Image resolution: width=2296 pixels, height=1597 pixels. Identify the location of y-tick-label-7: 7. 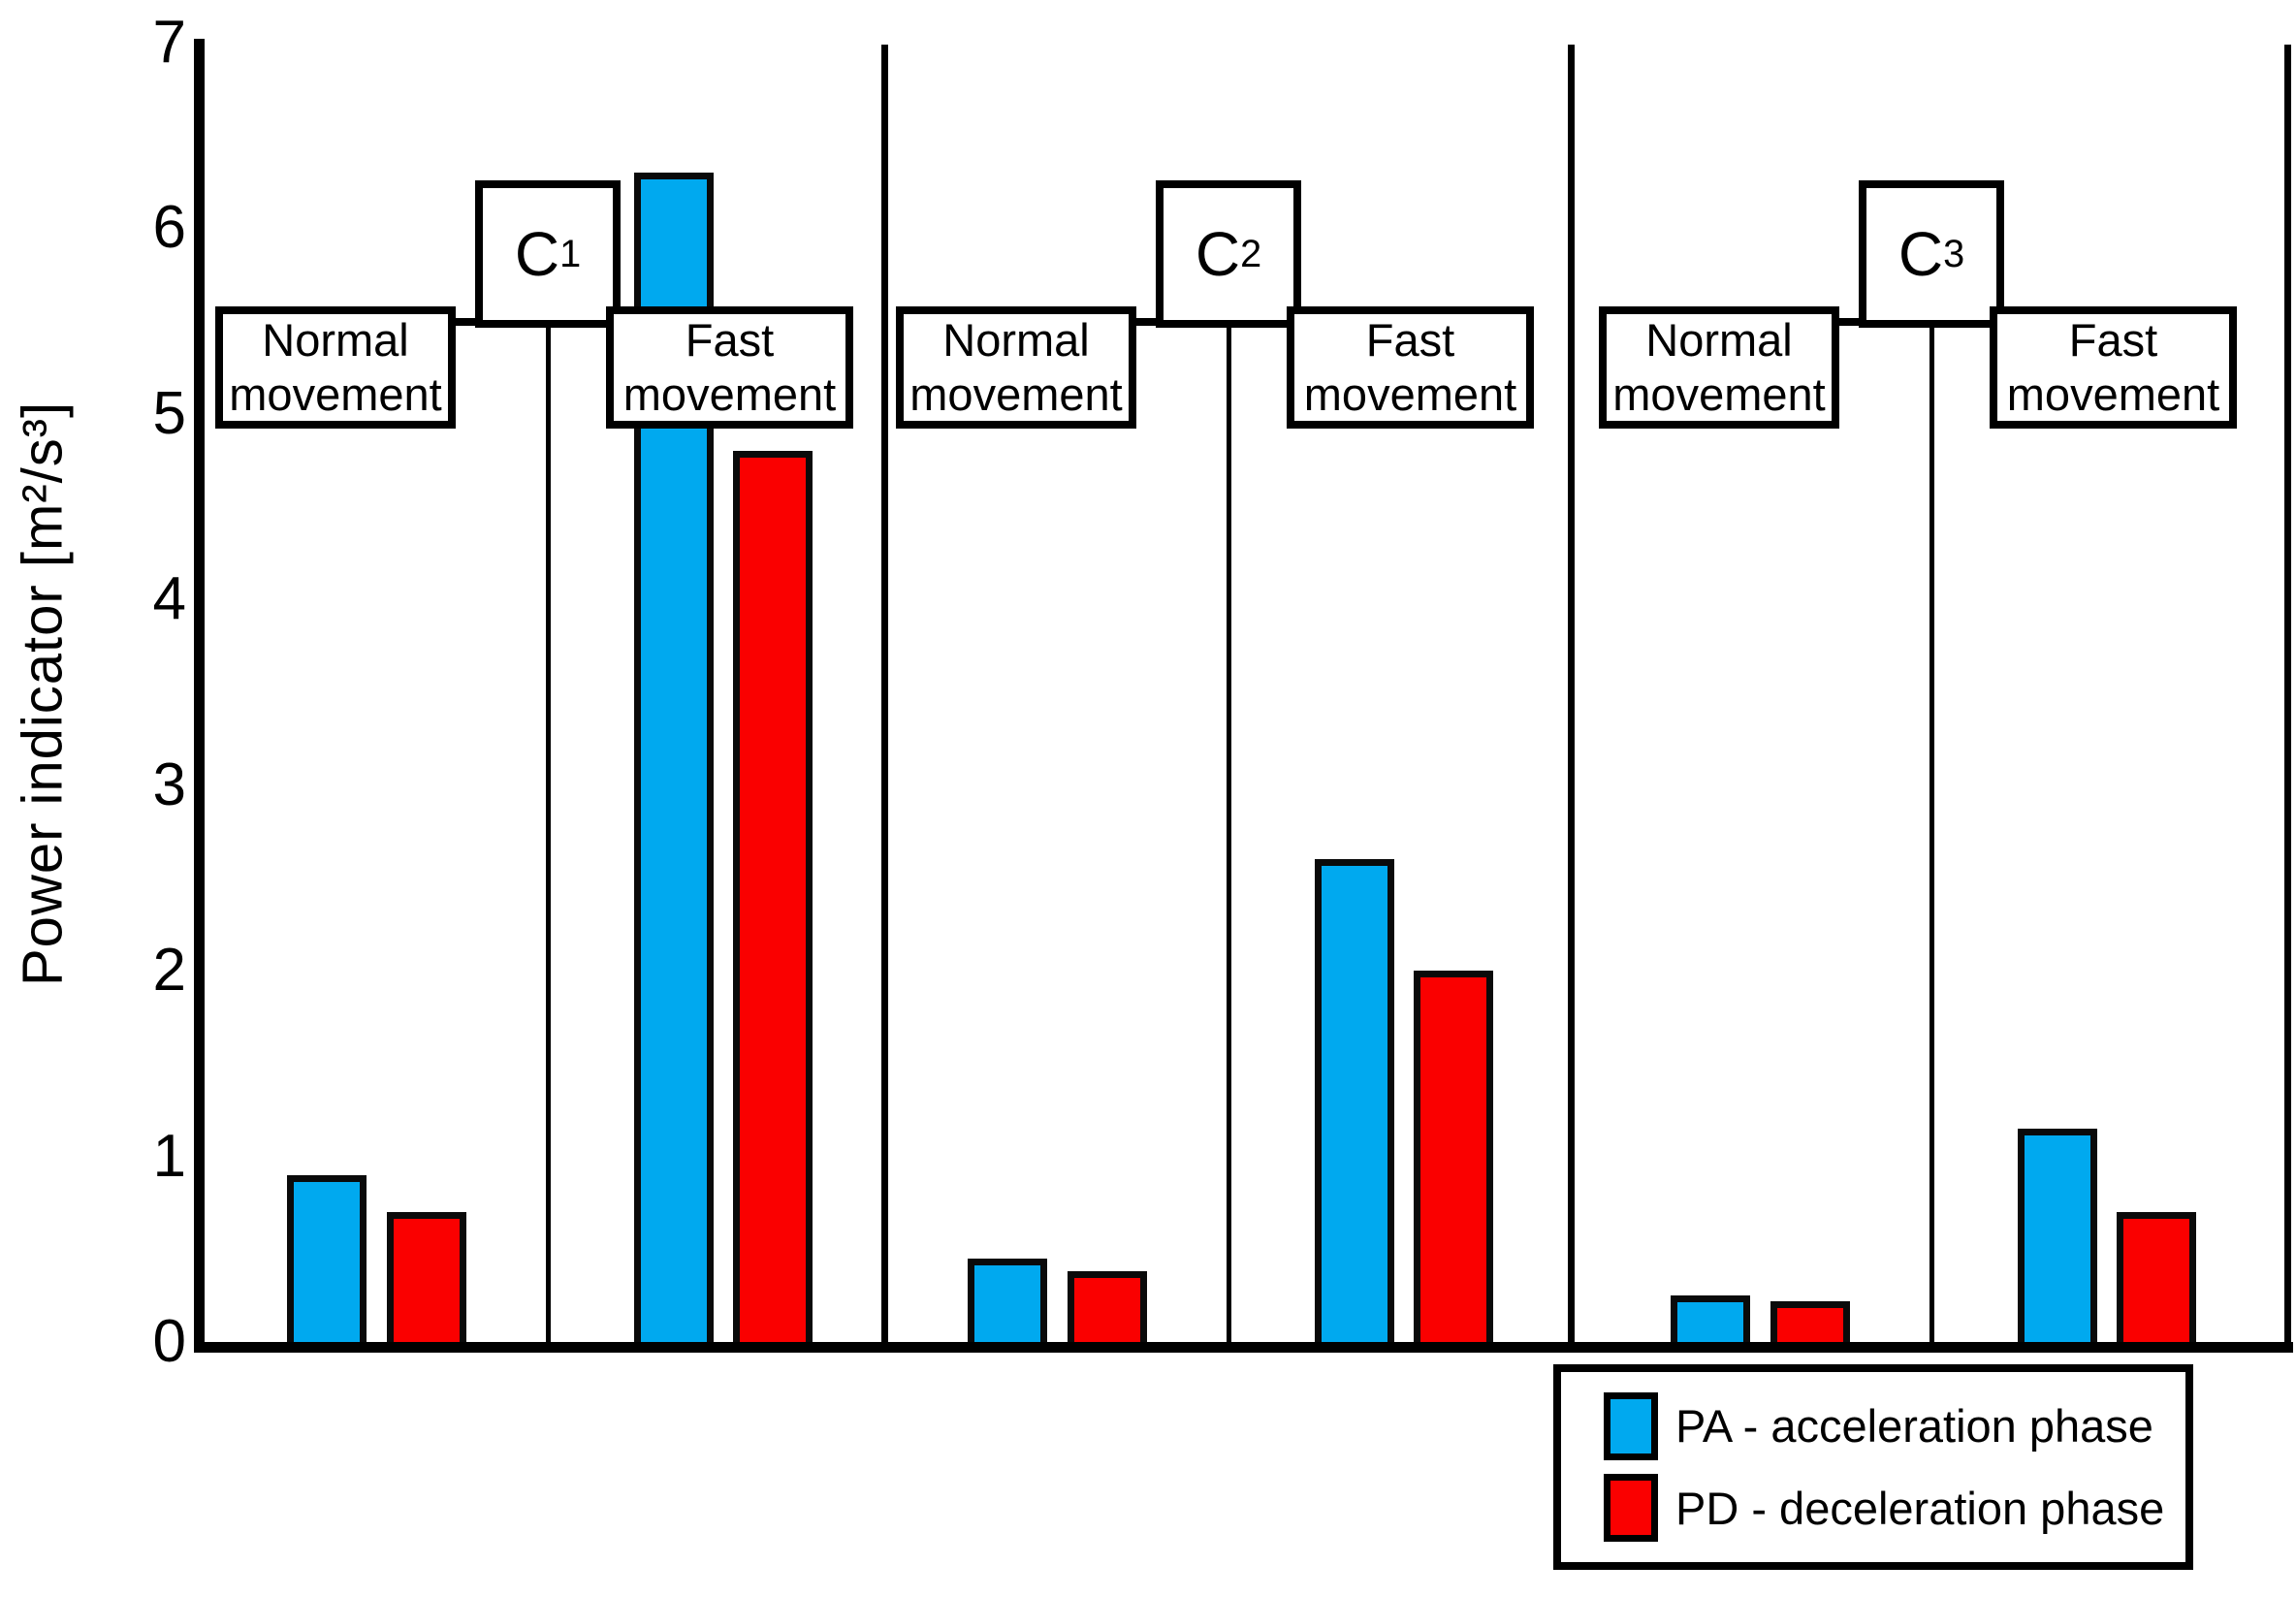
(169, 42).